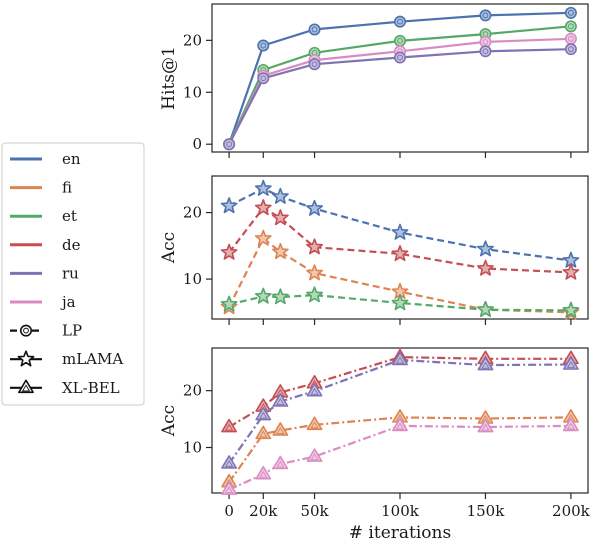 This screenshot has width=592, height=542. I want to click on y-axis-label: Acc, so click(169, 421).